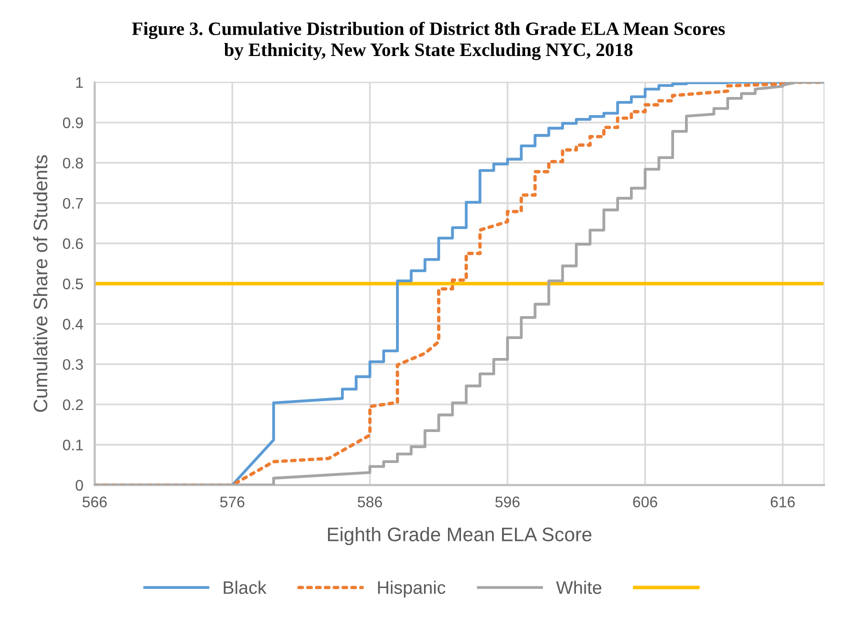 This screenshot has width=857, height=620. I want to click on y-tick-label: 0.6, so click(72, 244).